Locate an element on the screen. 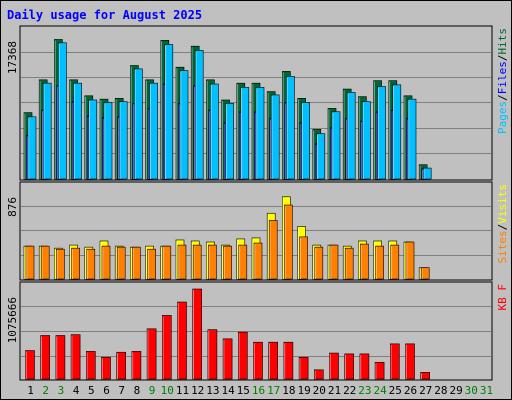  x-tick-label-day-28: 28 is located at coordinates (440, 390).